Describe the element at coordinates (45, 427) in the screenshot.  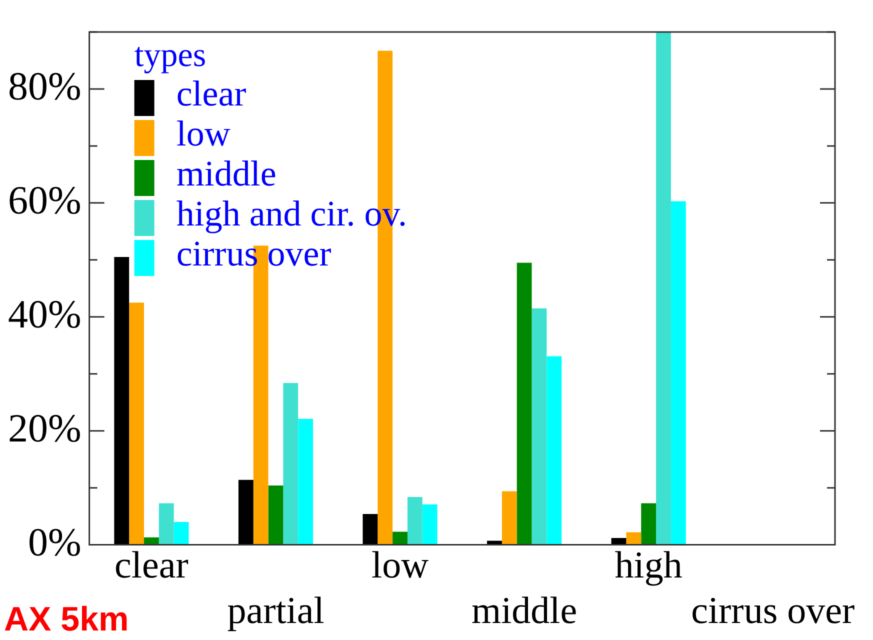
I see `y-tick-label: 20%` at that location.